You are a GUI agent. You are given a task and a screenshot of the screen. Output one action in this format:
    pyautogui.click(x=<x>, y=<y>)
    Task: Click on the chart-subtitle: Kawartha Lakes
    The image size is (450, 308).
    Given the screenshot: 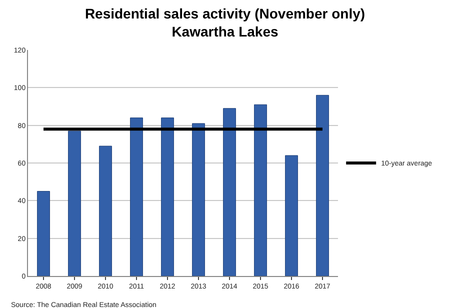 What is the action you would take?
    pyautogui.click(x=225, y=32)
    